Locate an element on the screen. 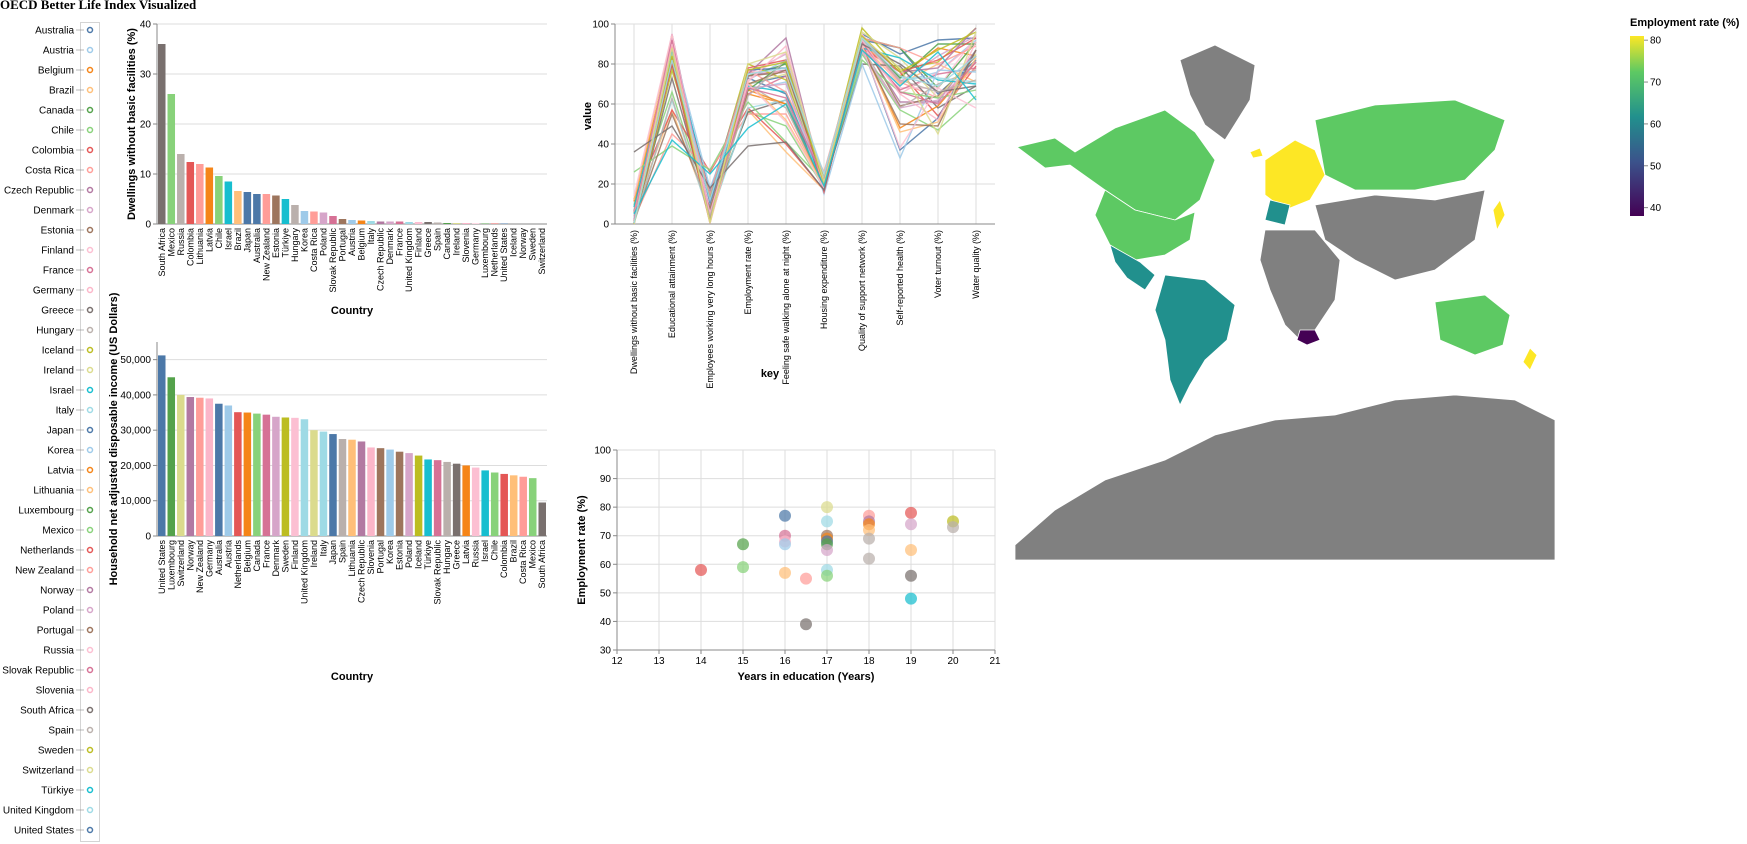 Image resolution: width=1747 pixels, height=844 pixels. legend-item: Luxembourg is located at coordinates (56, 511).